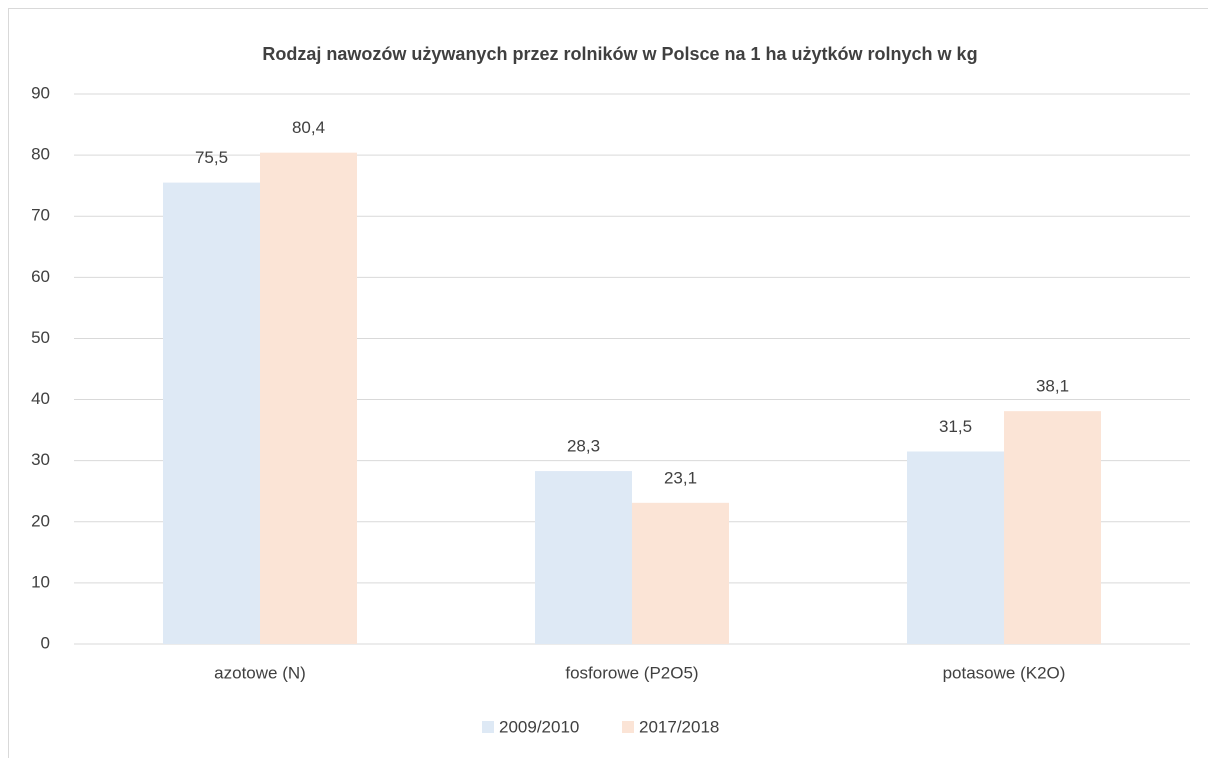 This screenshot has height=758, width=1208. I want to click on y-tick-label: 90, so click(40, 92).